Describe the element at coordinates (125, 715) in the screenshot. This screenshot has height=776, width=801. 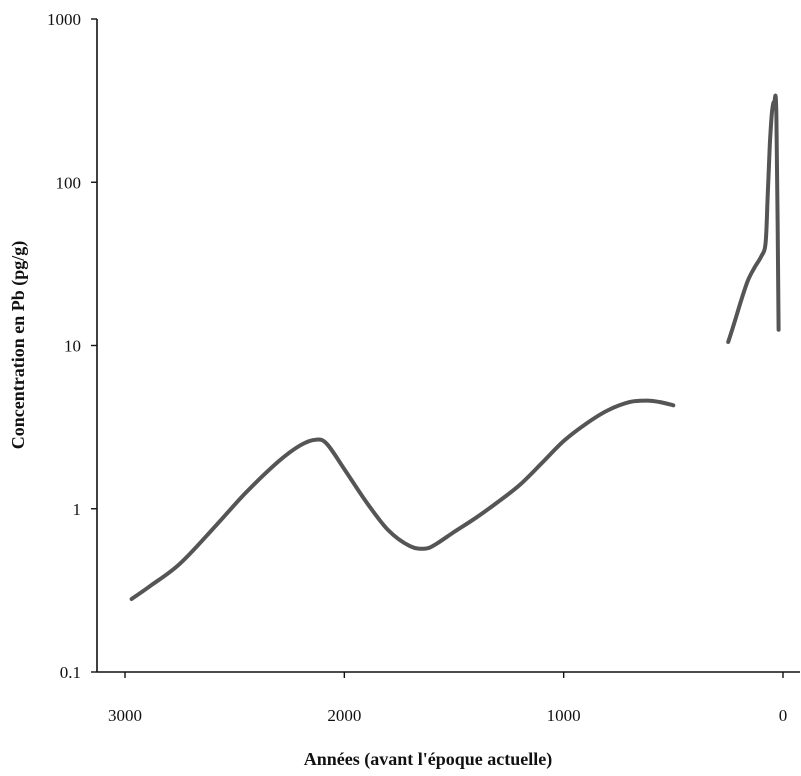
I see `x-tick-label: 3000` at that location.